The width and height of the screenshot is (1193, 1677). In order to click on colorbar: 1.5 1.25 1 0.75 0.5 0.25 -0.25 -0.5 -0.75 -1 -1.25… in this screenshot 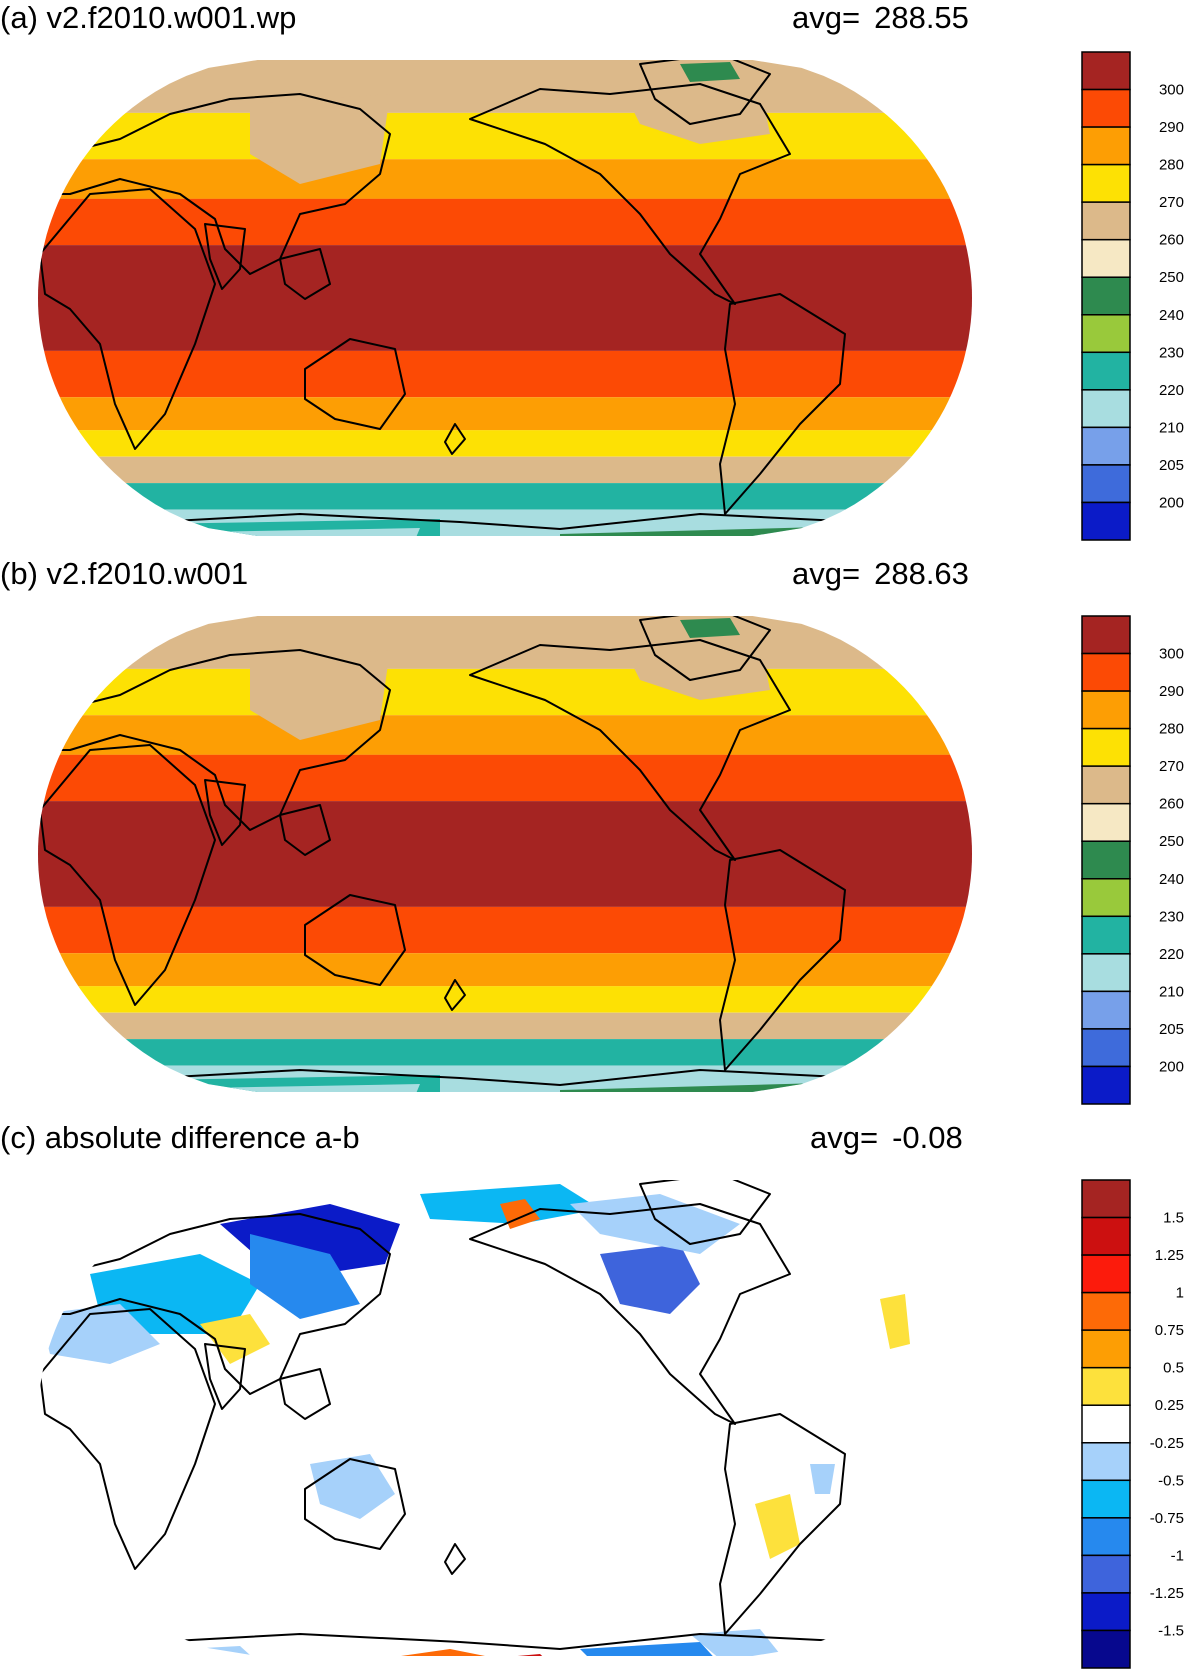, I will do `click(1132, 1424)`.